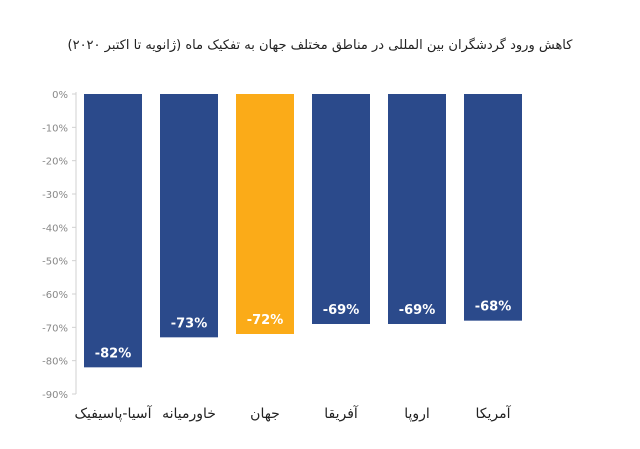 The image size is (640, 449). I want to click on y-tick-label: -50%, so click(55, 262).